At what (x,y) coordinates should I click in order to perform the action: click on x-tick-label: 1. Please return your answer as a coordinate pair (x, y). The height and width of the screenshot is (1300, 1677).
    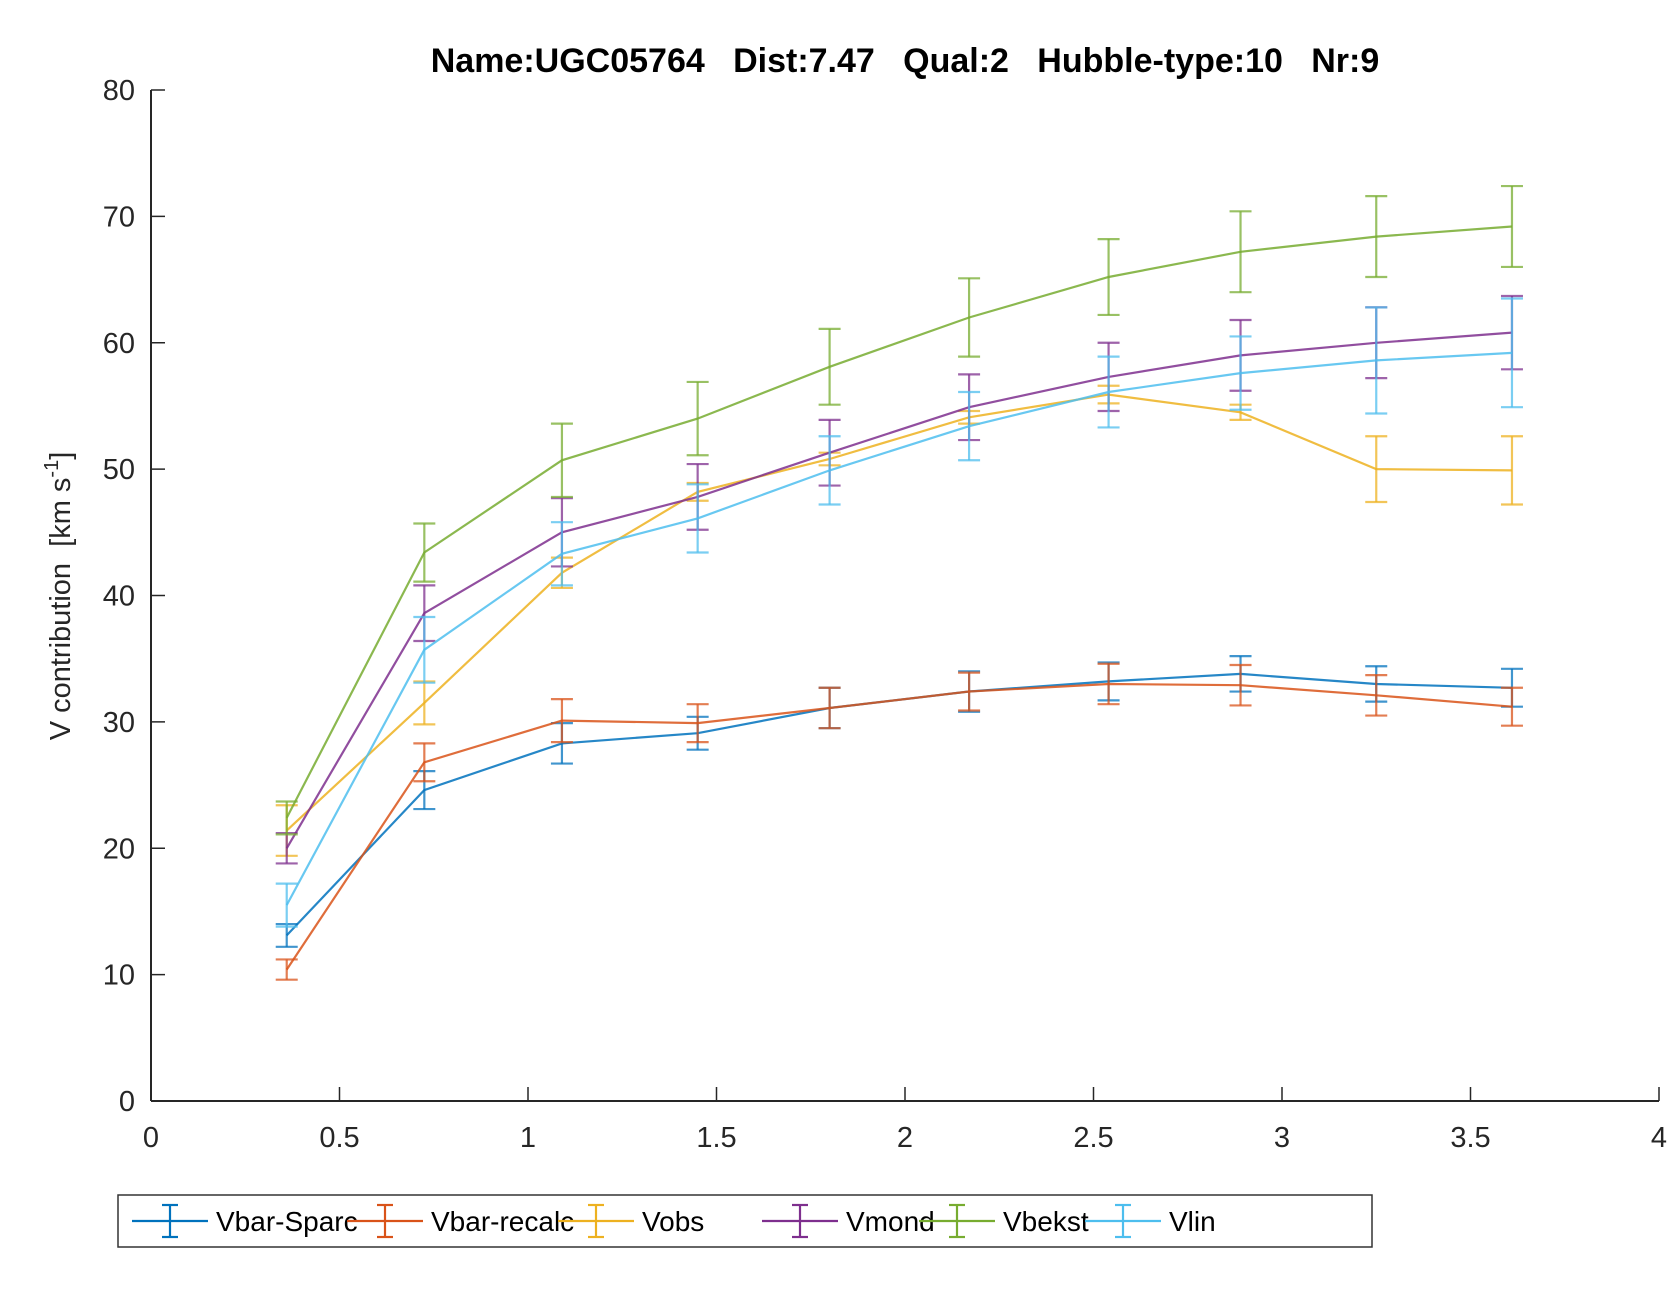
    Looking at the image, I should click on (528, 1138).